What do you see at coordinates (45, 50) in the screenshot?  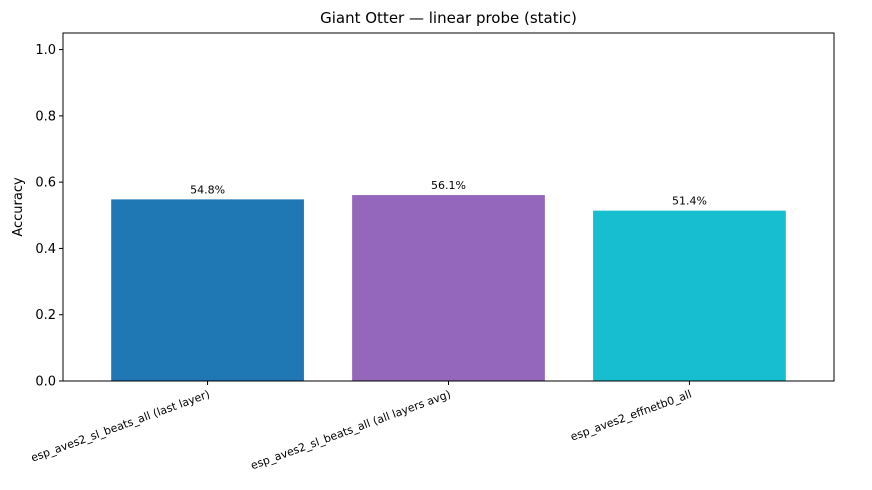 I see `y-tick-label: 1.0` at bounding box center [45, 50].